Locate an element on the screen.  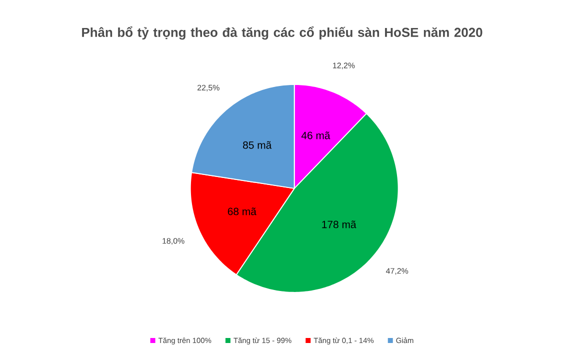
chart-title: Phân bổ tỷ trọng theo đà tăng các cổ phiếu sàn HoSE năm 2020 is located at coordinates (282, 33).